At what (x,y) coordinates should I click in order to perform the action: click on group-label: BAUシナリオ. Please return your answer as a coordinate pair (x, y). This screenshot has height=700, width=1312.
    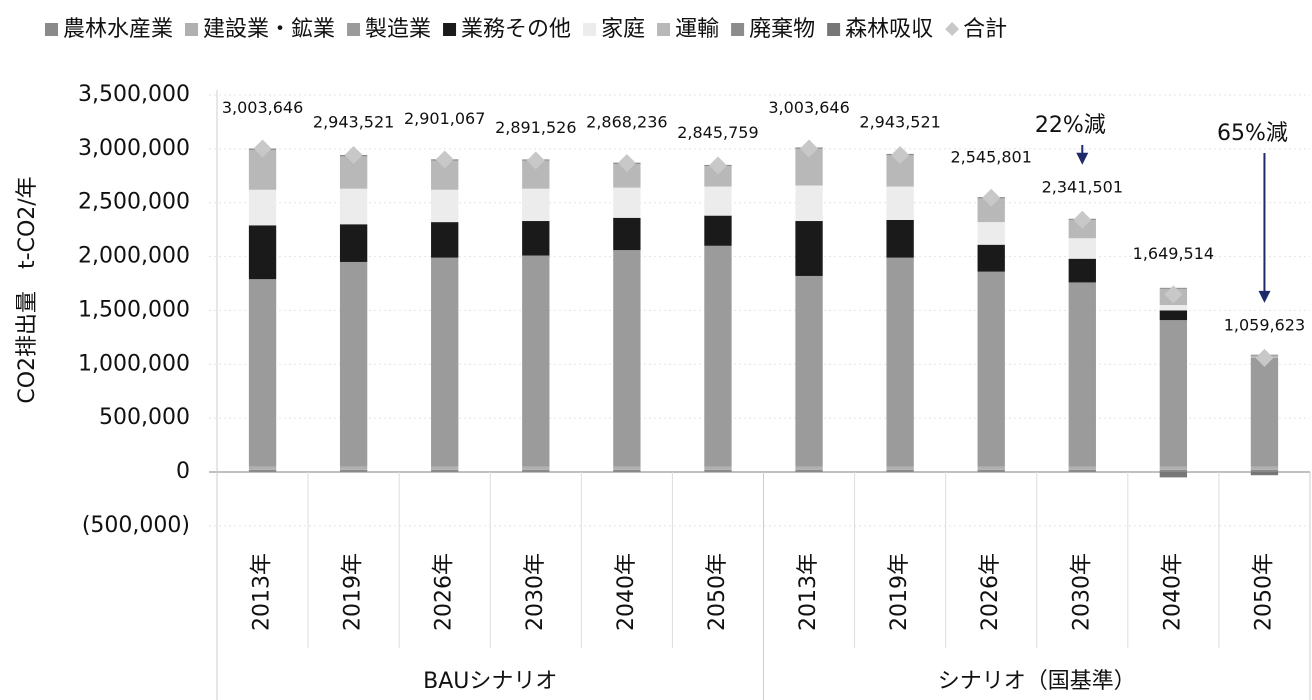
    Looking at the image, I should click on (490, 681).